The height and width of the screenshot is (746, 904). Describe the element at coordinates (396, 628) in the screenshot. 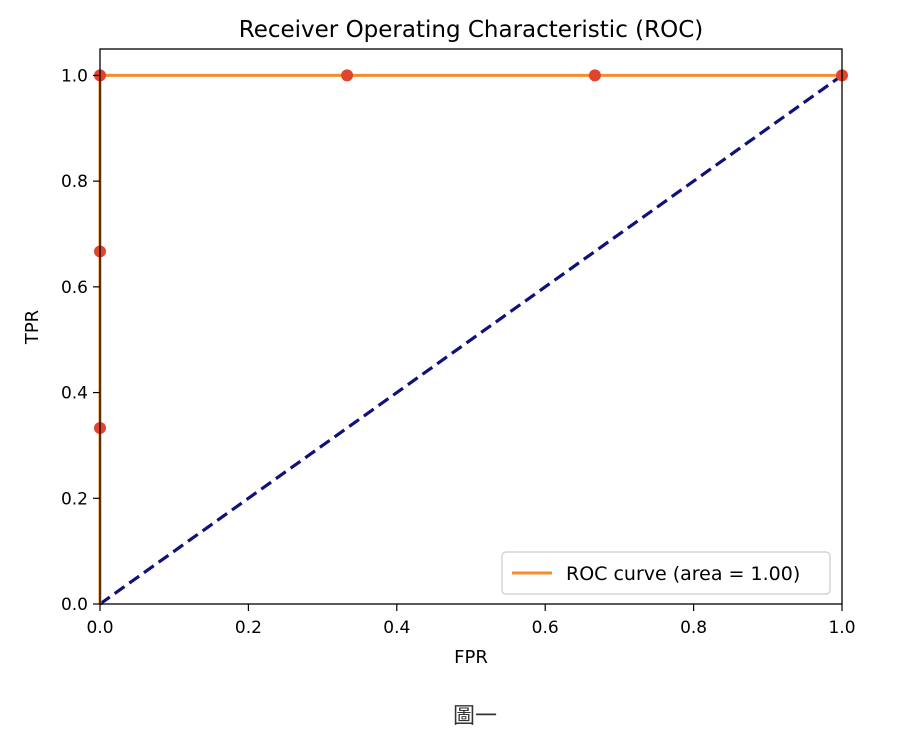

I see `x-tick-label: 0.4` at that location.